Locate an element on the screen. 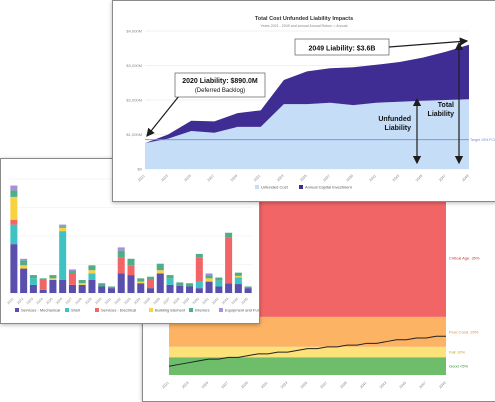 The image size is (495, 402). x-tick-label: 2021 is located at coordinates (165, 385).